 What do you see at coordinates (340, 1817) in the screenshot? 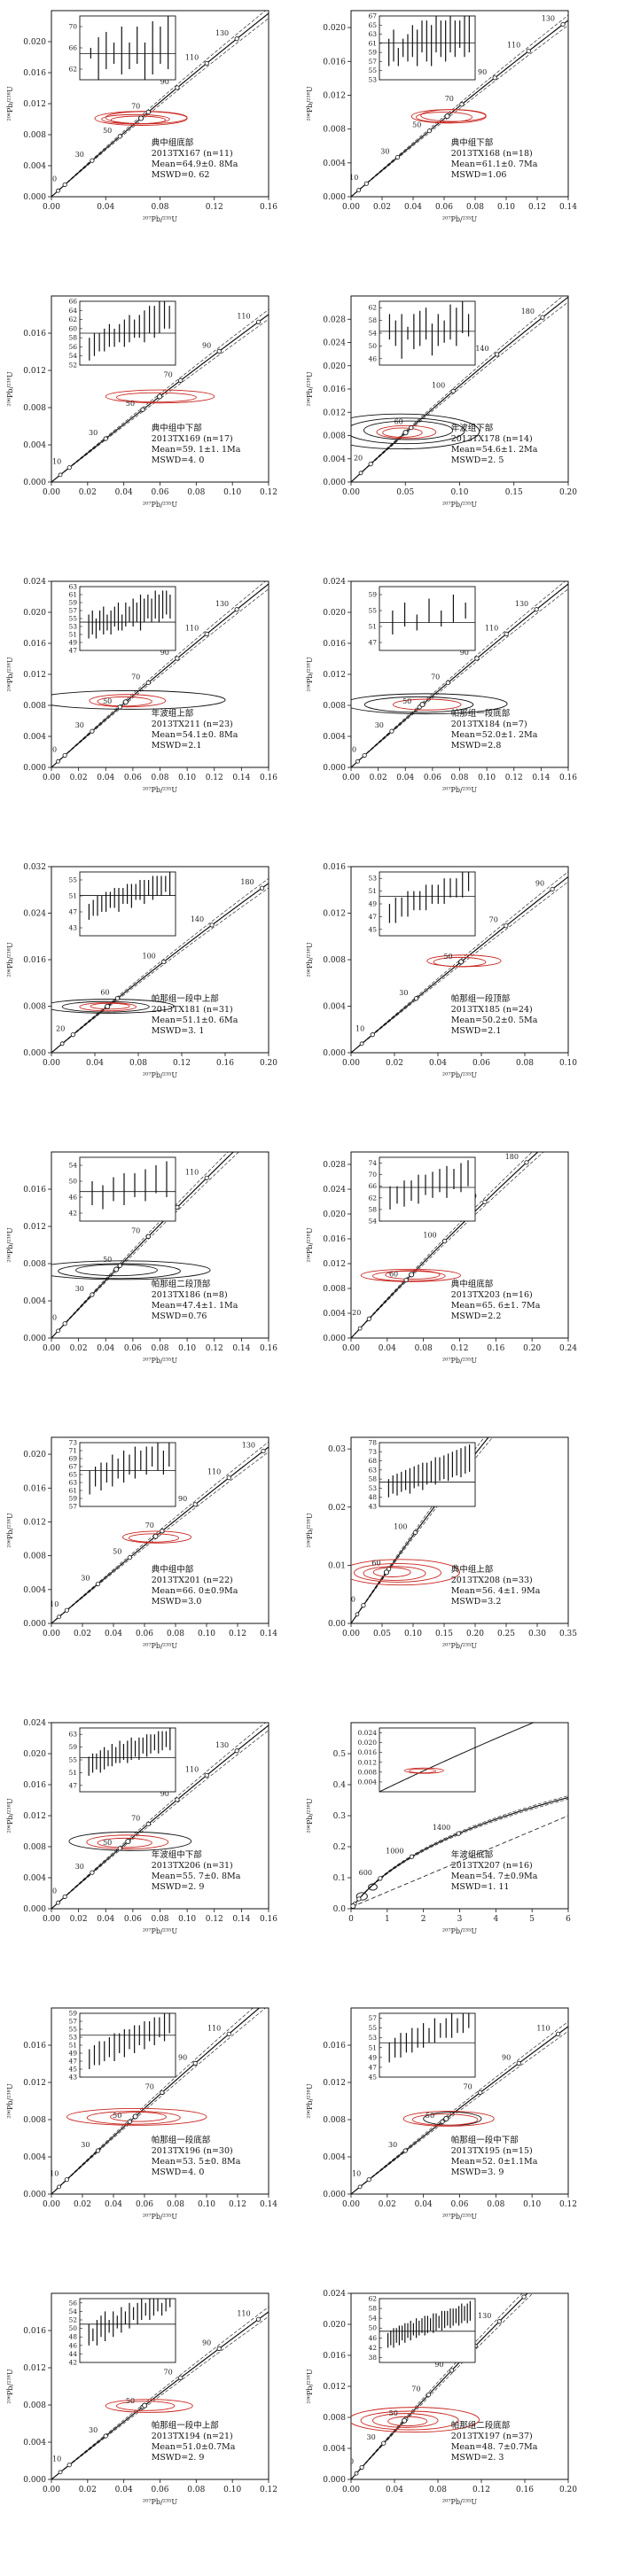
I see `y-tick-label: 0.3` at bounding box center [340, 1817].